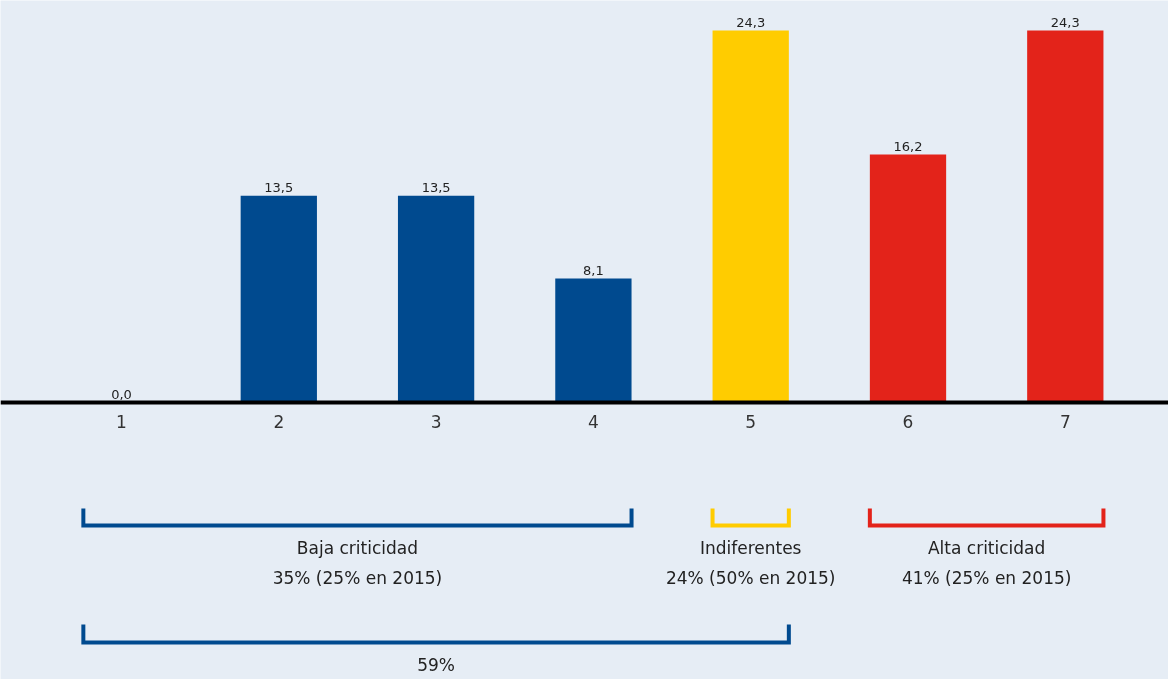  What do you see at coordinates (908, 421) in the screenshot?
I see `x-tick-label: 6` at bounding box center [908, 421].